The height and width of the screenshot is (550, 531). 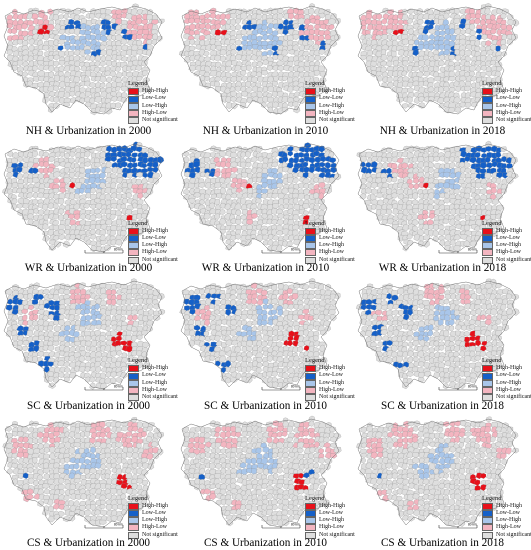 I want to click on region-outline, so click(x=83, y=472).